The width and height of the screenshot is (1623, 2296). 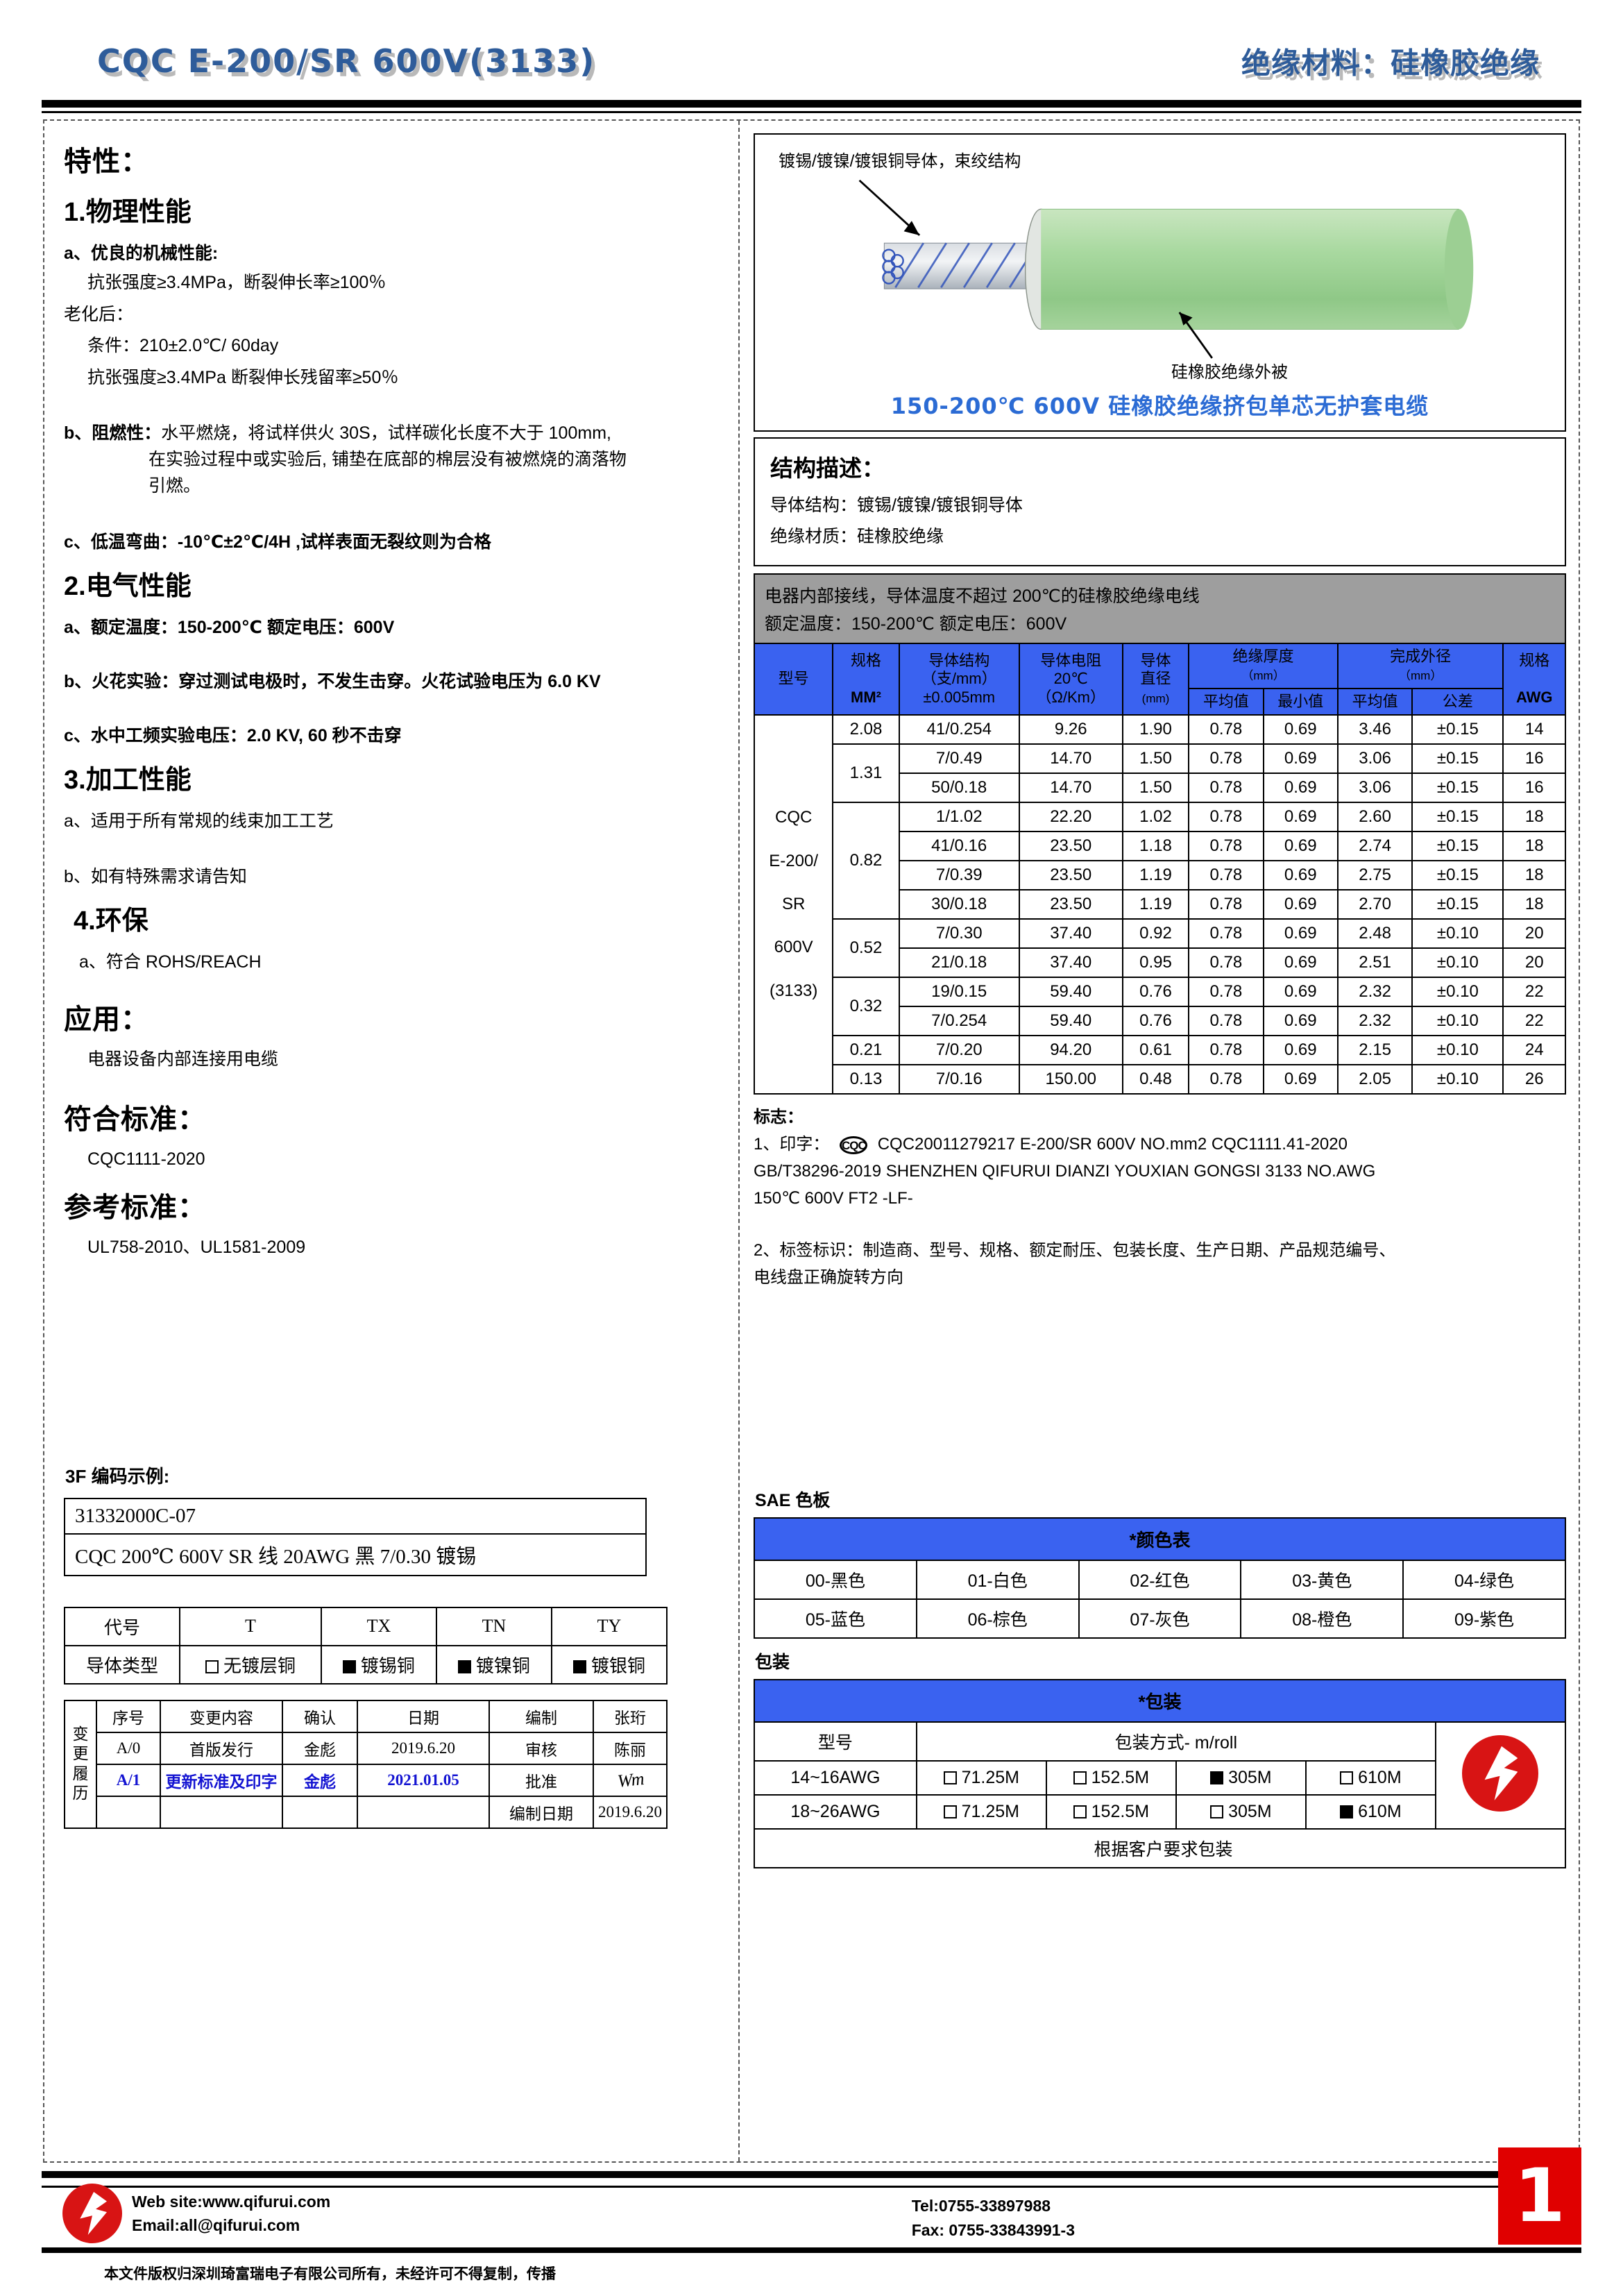 What do you see at coordinates (828, 1277) in the screenshot?
I see `mark-item2-line2: 电线盘正确旋转方向` at bounding box center [828, 1277].